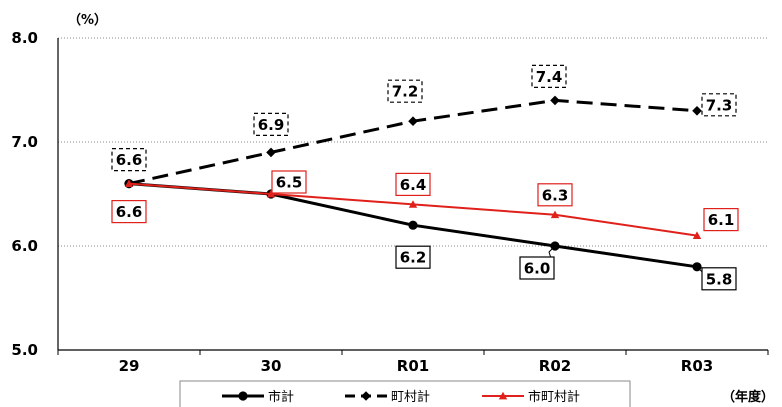  I want to click on data-label: 6.4, so click(413, 185).